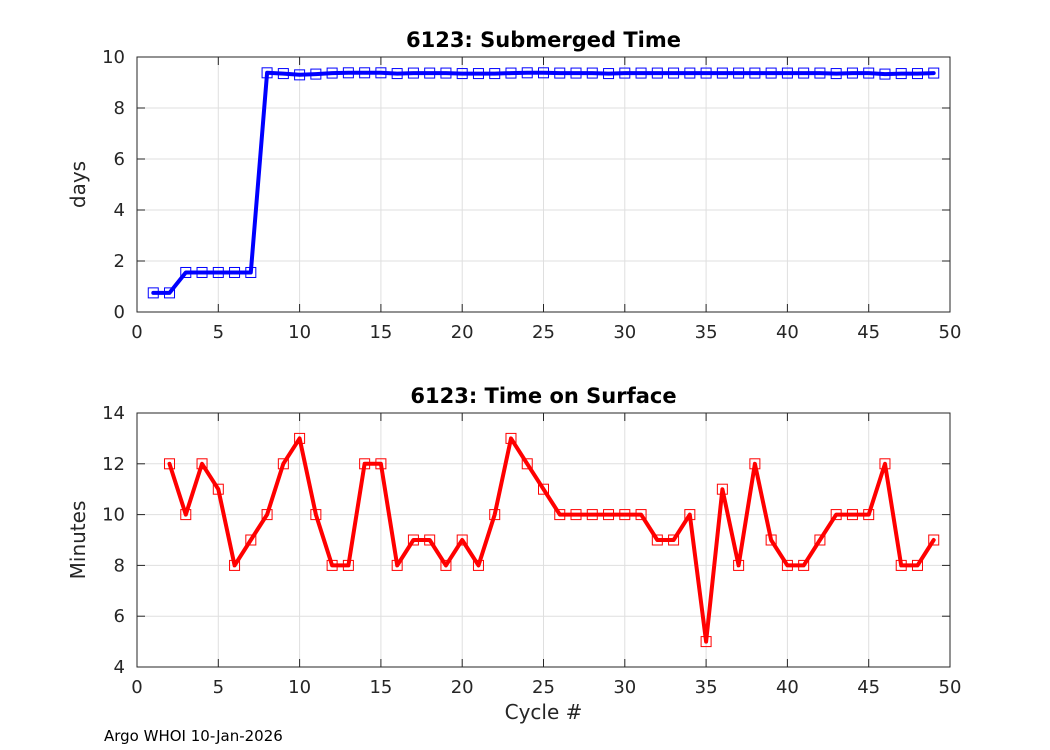 The height and width of the screenshot is (750, 1050). I want to click on y-tick-label: 0, so click(119, 312).